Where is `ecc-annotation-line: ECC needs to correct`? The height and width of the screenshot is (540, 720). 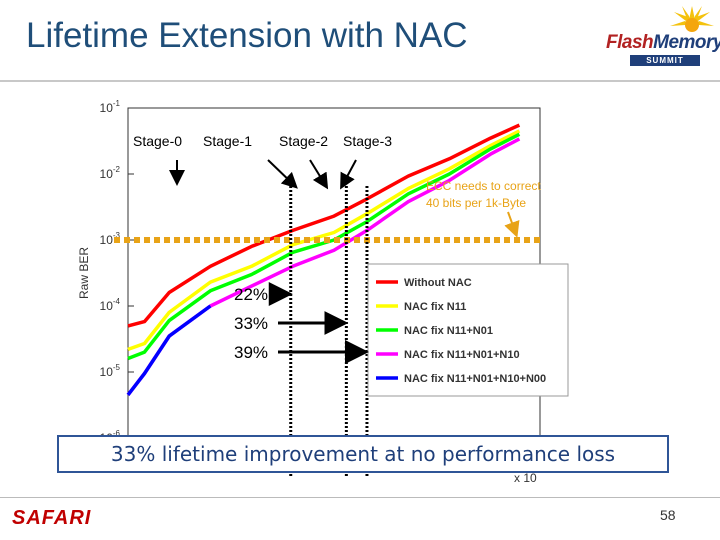 ecc-annotation-line: ECC needs to correct is located at coordinates (483, 186).